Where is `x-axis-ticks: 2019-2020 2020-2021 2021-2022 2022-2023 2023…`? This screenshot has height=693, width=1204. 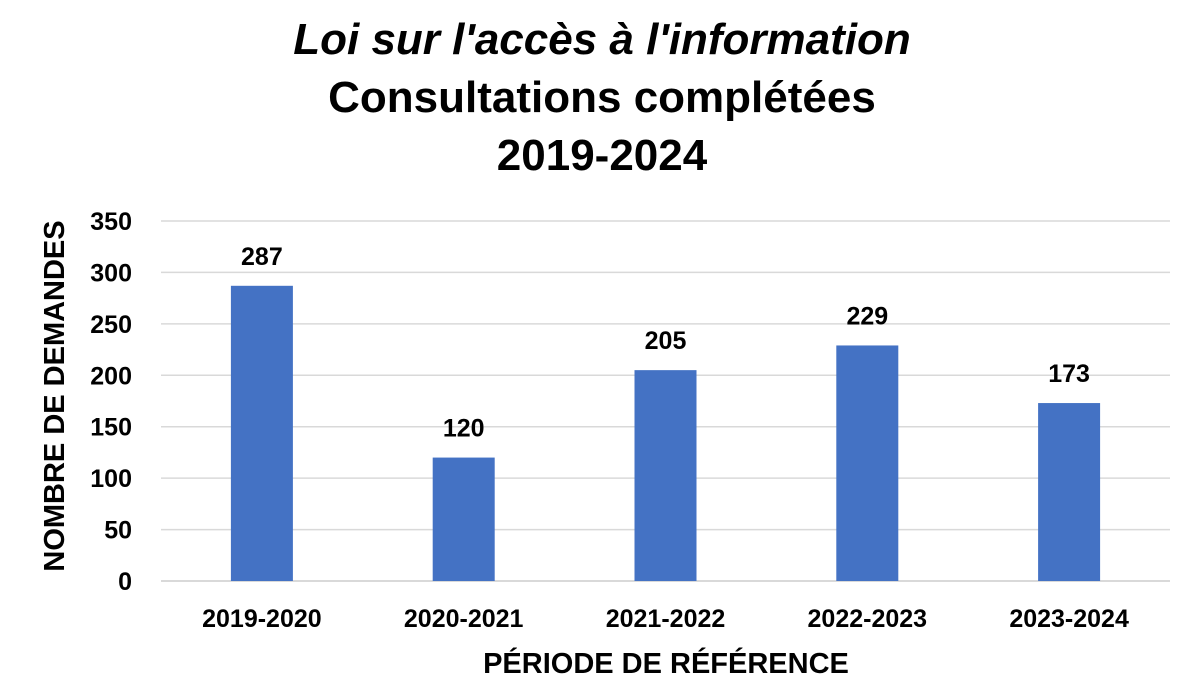 x-axis-ticks: 2019-2020 2020-2021 2021-2022 2022-2023 2023… is located at coordinates (665, 619).